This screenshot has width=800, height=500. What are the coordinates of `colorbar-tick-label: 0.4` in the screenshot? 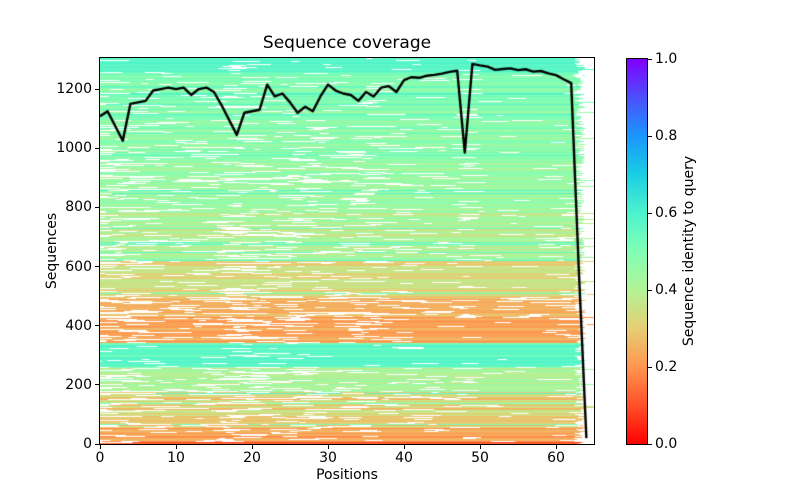 It's located at (666, 290).